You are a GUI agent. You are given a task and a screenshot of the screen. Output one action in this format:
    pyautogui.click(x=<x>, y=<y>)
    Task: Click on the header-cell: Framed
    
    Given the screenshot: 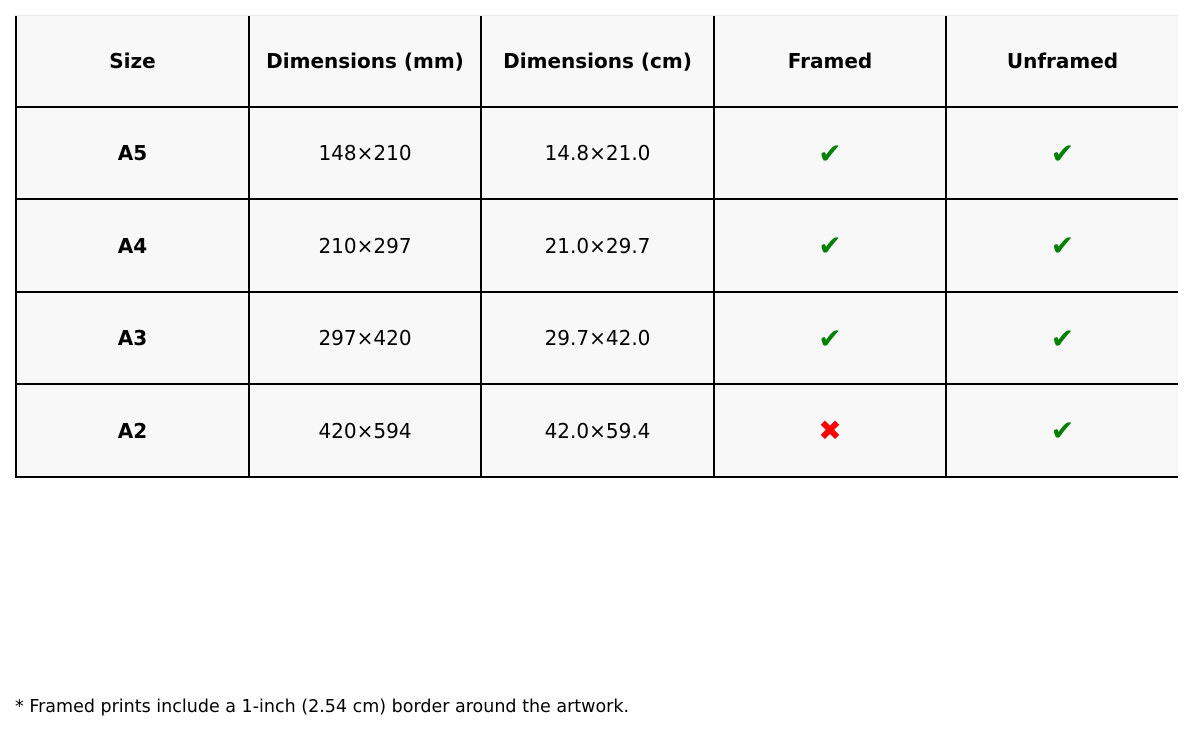 What is the action you would take?
    pyautogui.click(x=829, y=62)
    